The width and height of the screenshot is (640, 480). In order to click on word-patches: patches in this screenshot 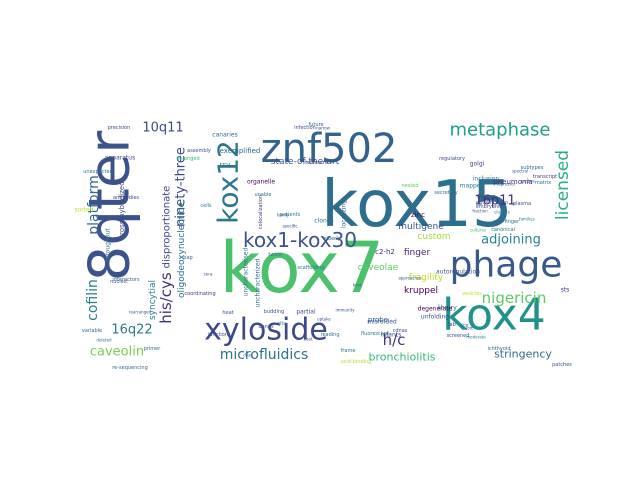, I will do `click(562, 365)`.